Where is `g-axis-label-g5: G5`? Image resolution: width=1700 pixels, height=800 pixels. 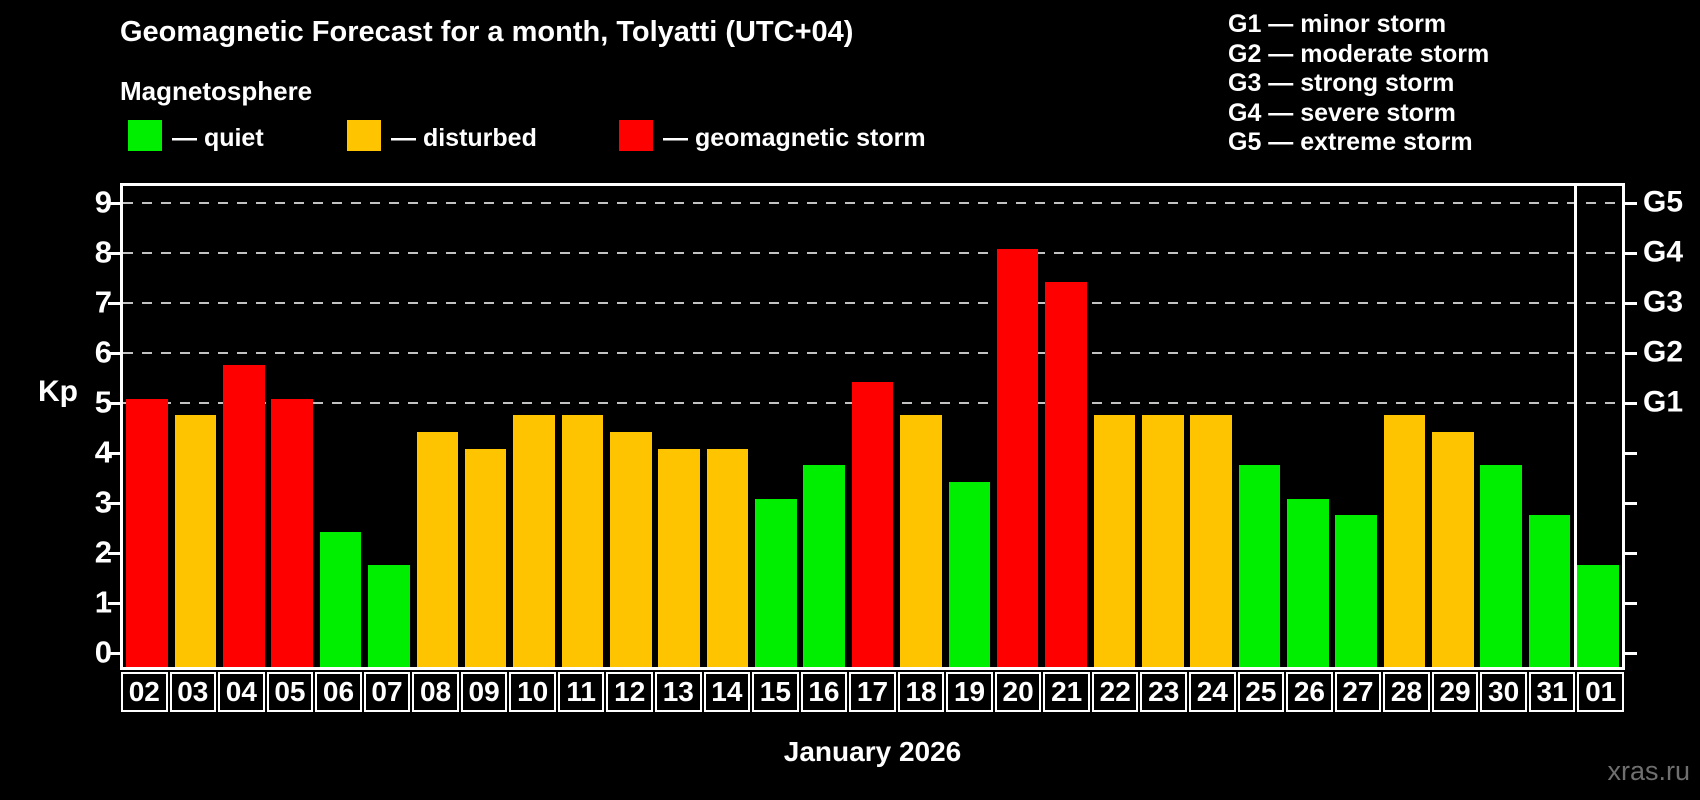 g-axis-label-g5: G5 is located at coordinates (1663, 202).